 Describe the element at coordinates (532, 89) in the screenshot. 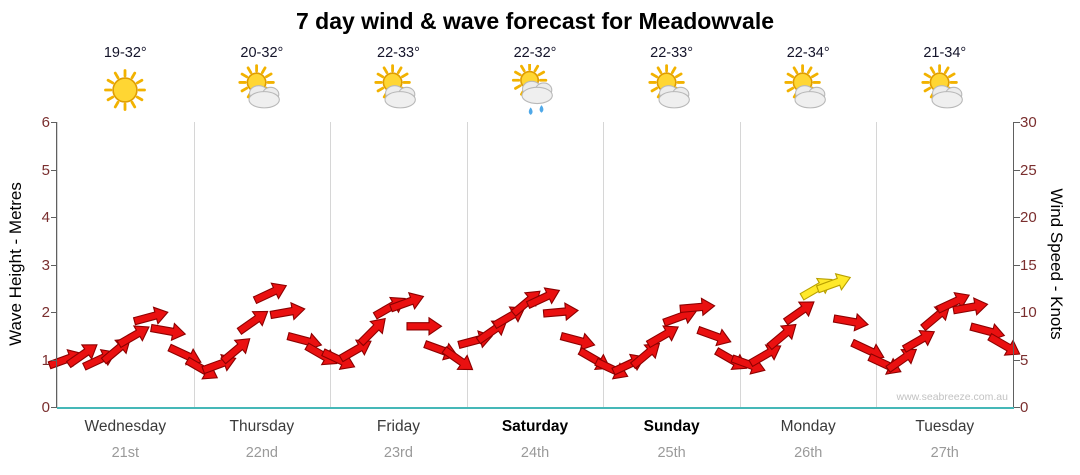

I see `showers-icon` at that location.